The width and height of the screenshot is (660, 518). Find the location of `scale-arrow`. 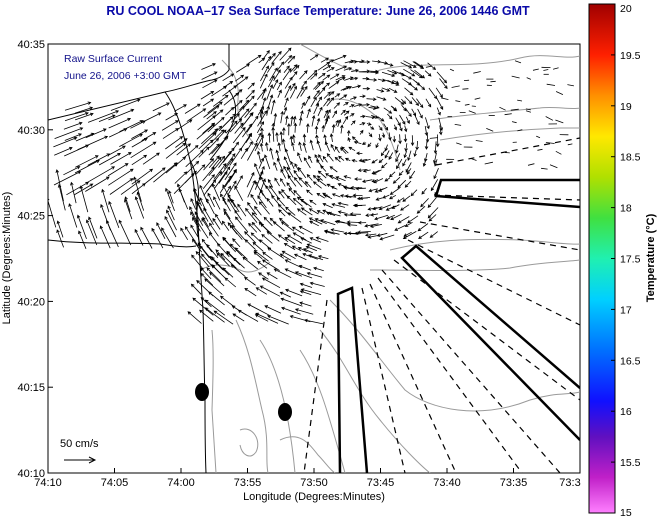

scale-arrow is located at coordinates (80, 460).